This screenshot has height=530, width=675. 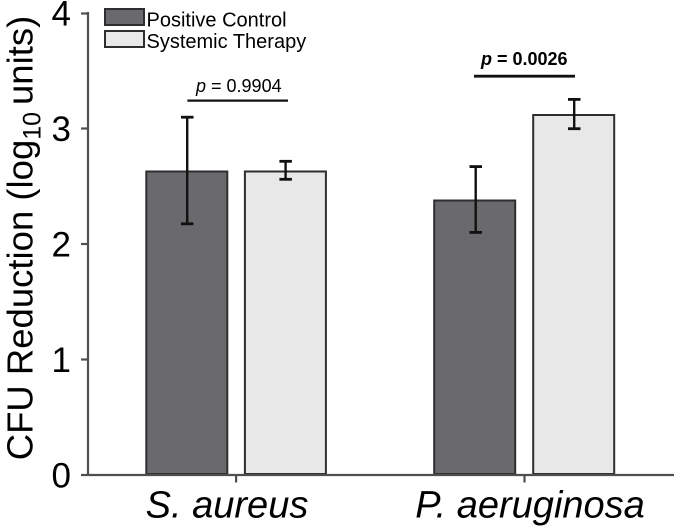 I want to click on svg-text: S. aureus, so click(x=227, y=506).